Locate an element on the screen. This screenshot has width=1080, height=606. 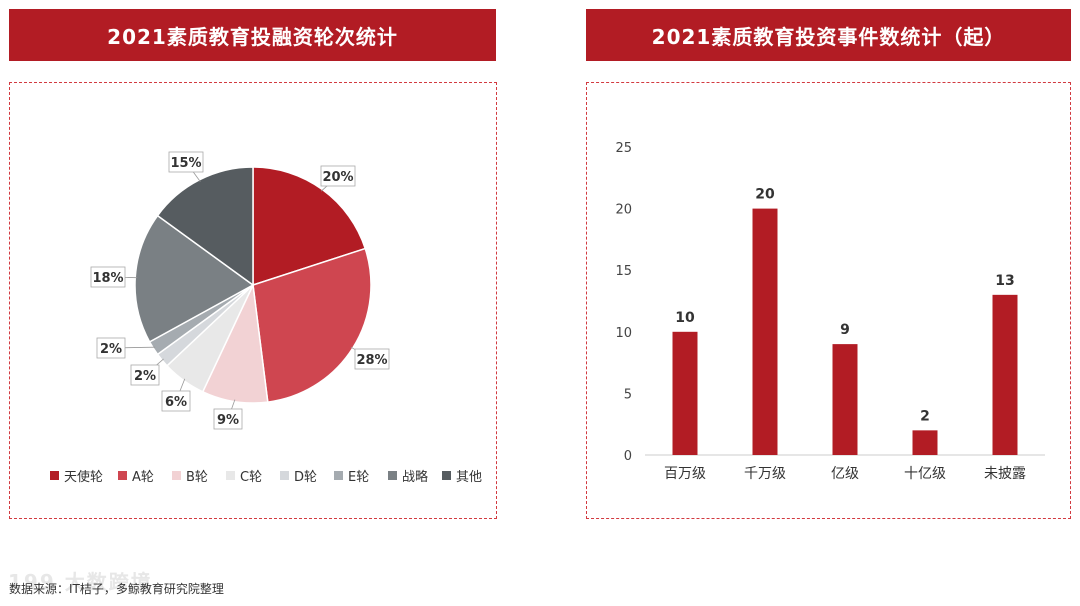
legend-label: D轮 is located at coordinates (305, 477).